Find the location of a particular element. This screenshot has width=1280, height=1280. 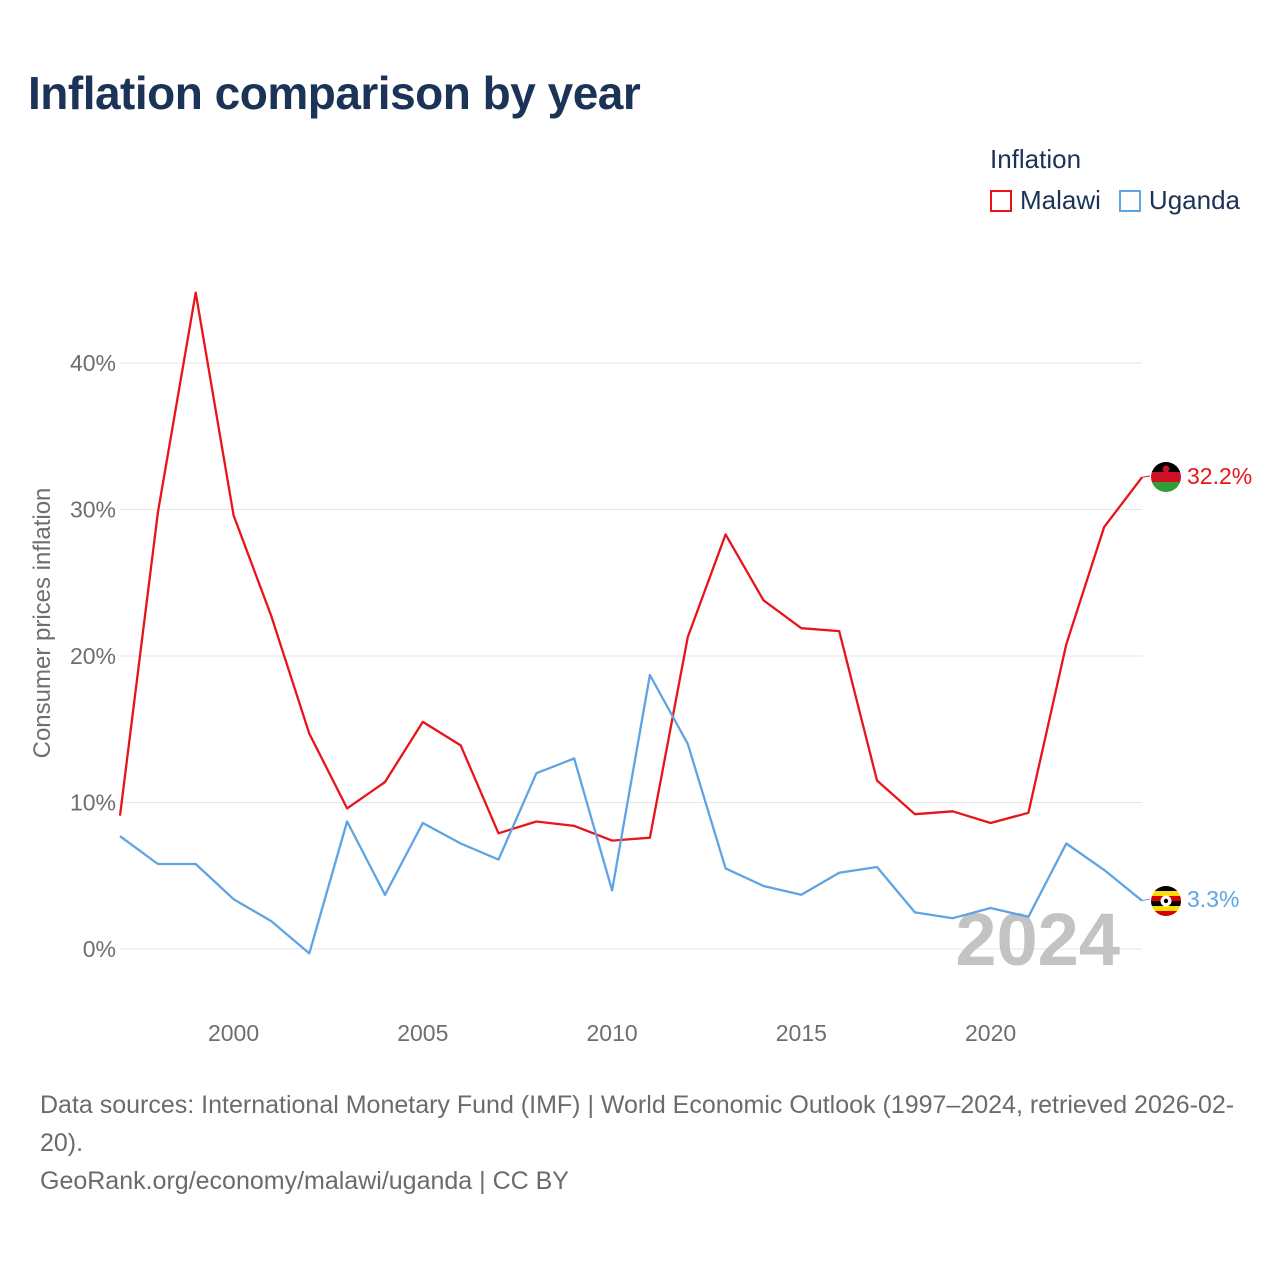

y-tick-label: 40% is located at coordinates (93, 363).